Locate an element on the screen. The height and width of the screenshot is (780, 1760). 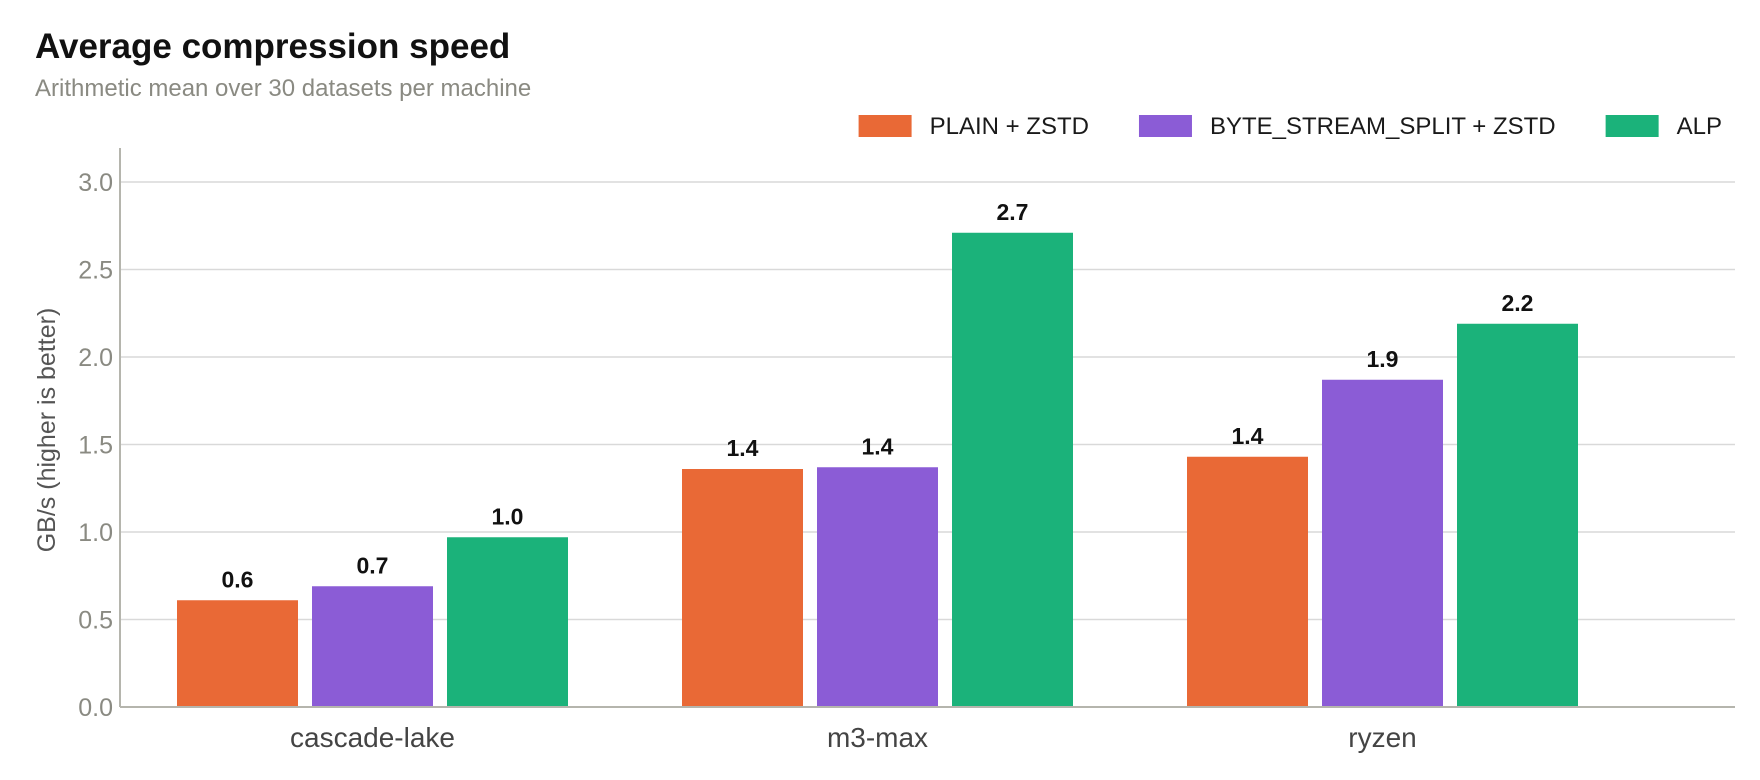
bar-byte-stream-split-zstd-m3-max is located at coordinates (877, 587).